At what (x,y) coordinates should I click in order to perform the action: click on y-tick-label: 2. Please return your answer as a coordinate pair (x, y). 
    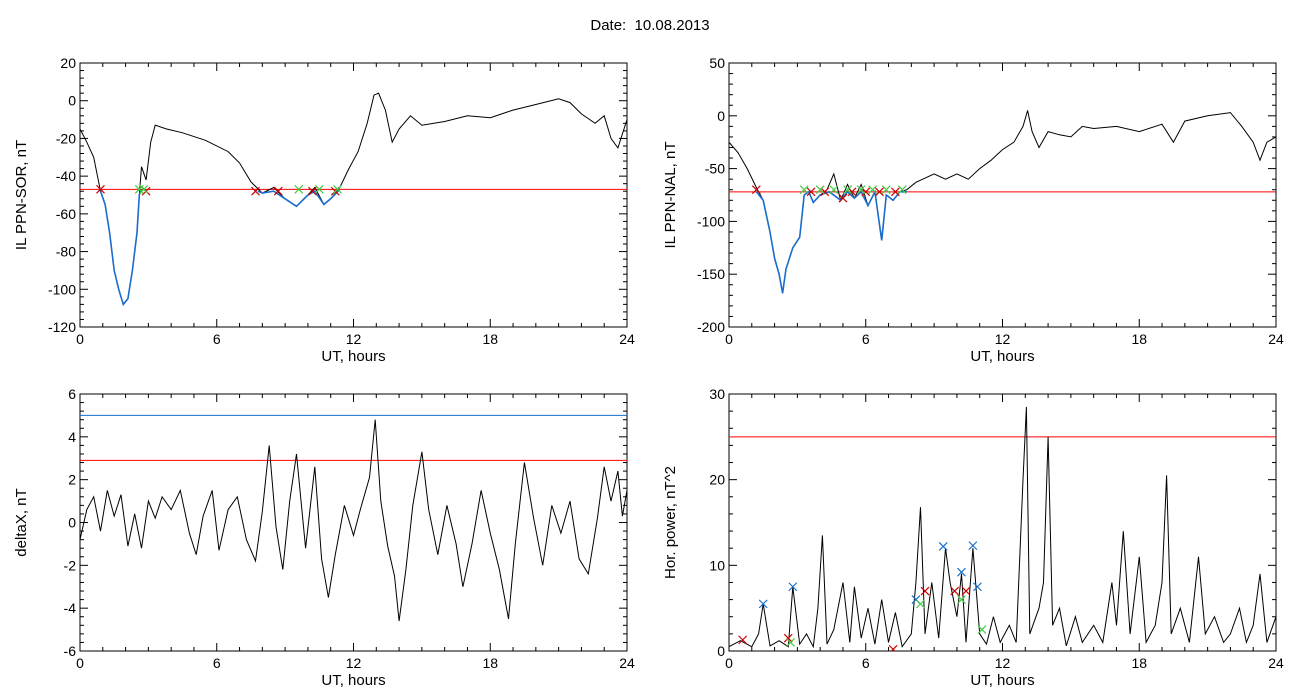
    Looking at the image, I should click on (72, 480).